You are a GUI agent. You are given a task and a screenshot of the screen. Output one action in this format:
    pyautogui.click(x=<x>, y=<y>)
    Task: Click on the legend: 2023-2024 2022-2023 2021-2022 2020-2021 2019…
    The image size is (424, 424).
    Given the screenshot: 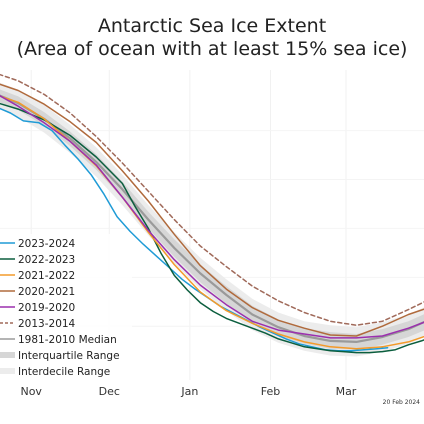 What is the action you would take?
    pyautogui.click(x=66, y=307)
    